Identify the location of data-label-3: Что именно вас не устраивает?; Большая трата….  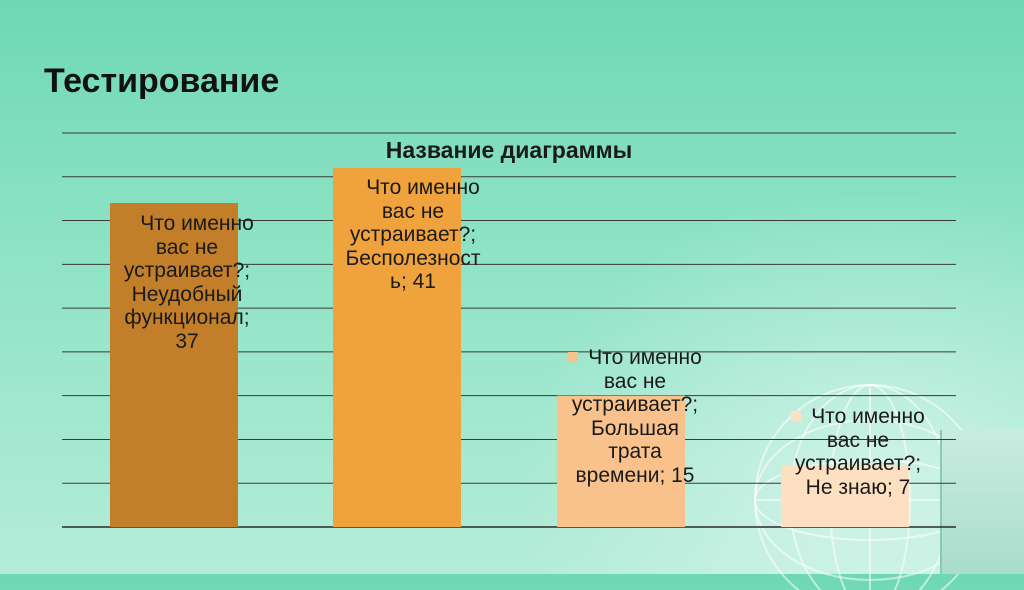
(635, 416).